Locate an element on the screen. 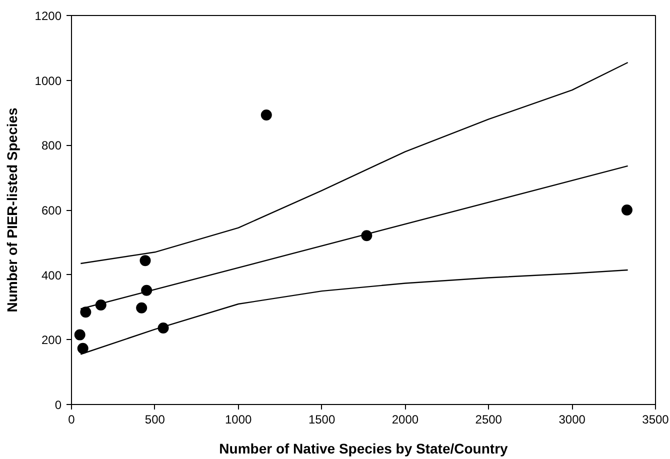 This screenshot has height=459, width=670. x-tick-label: 3000 is located at coordinates (572, 419).